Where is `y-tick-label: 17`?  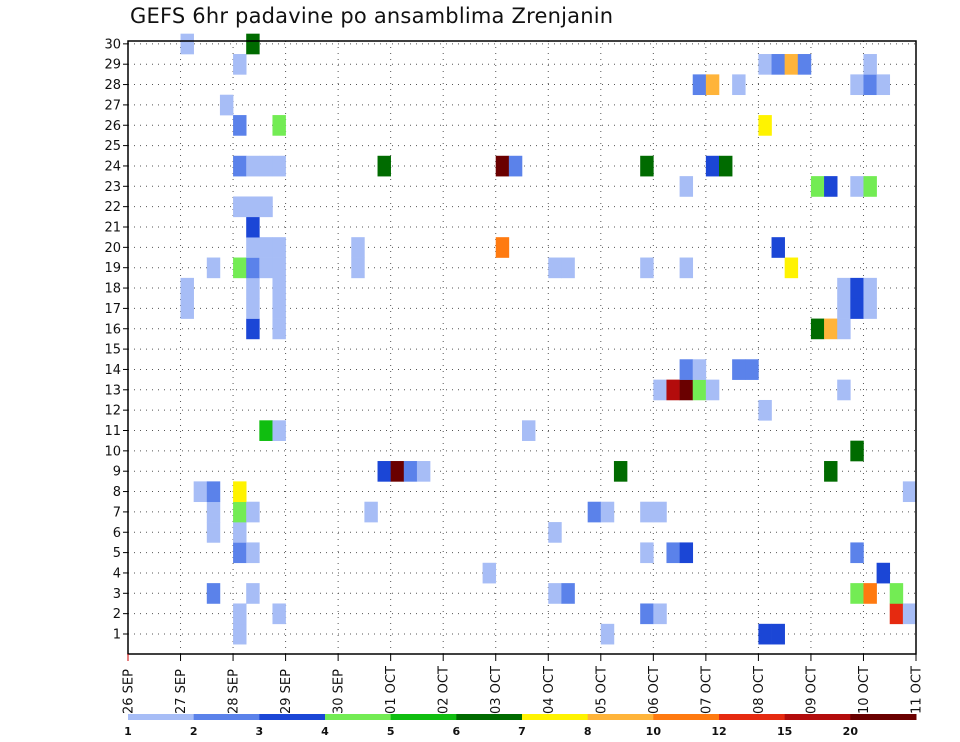 y-tick-label: 17 is located at coordinates (112, 309).